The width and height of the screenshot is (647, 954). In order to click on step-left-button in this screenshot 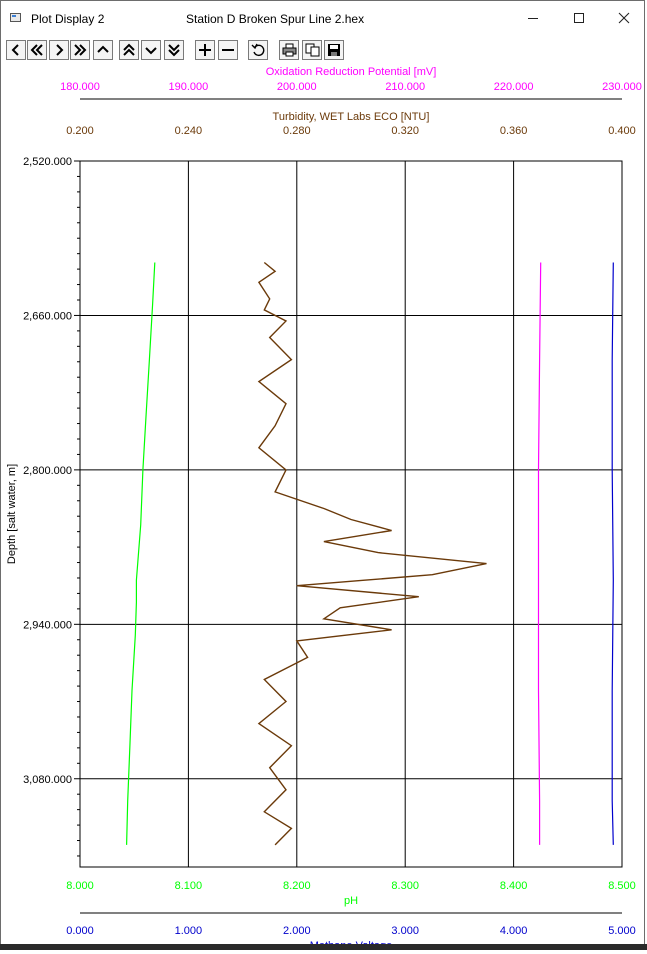, I will do `click(16, 50)`.